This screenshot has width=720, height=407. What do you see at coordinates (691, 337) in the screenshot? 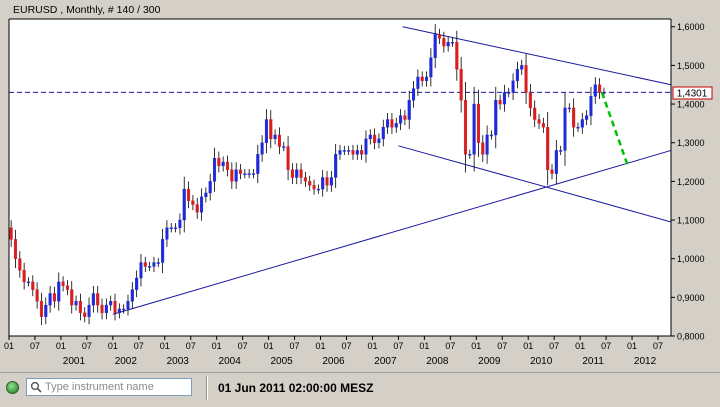
I see `y-tick-label: 0,8000` at bounding box center [691, 337].